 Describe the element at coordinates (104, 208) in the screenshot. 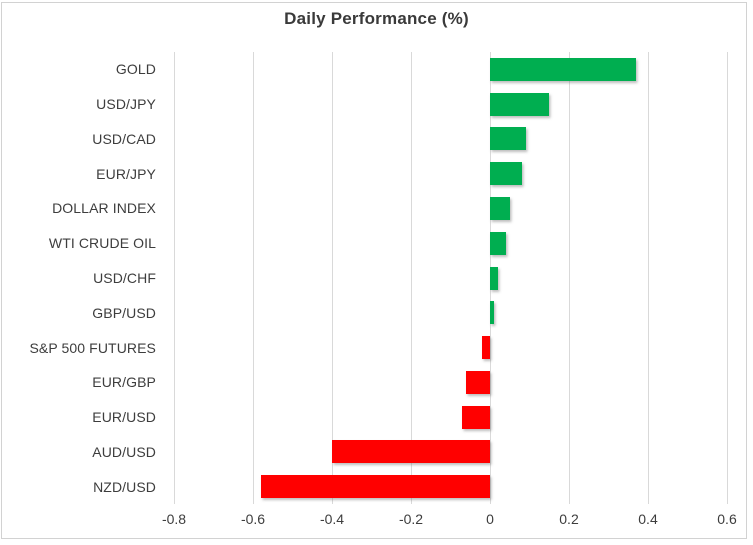

I see `category-label-dollar-index: DOLLAR INDEX` at that location.